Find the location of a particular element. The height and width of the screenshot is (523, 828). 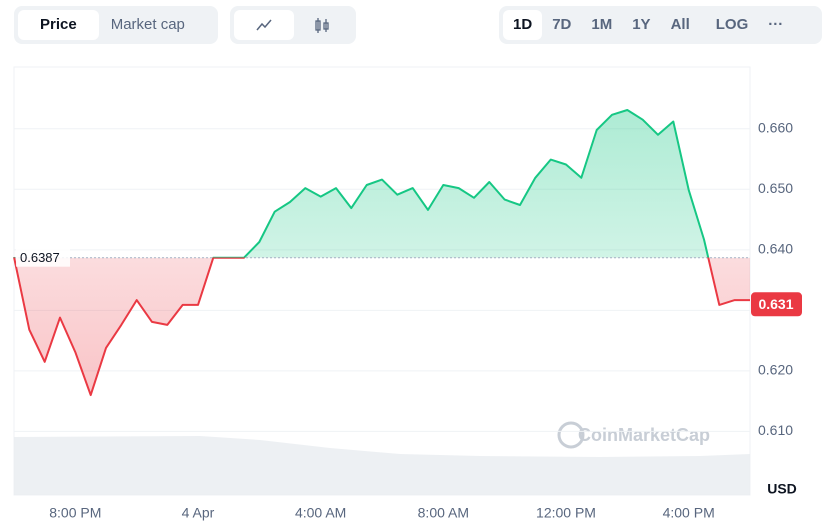

tab: Price is located at coordinates (58, 25).